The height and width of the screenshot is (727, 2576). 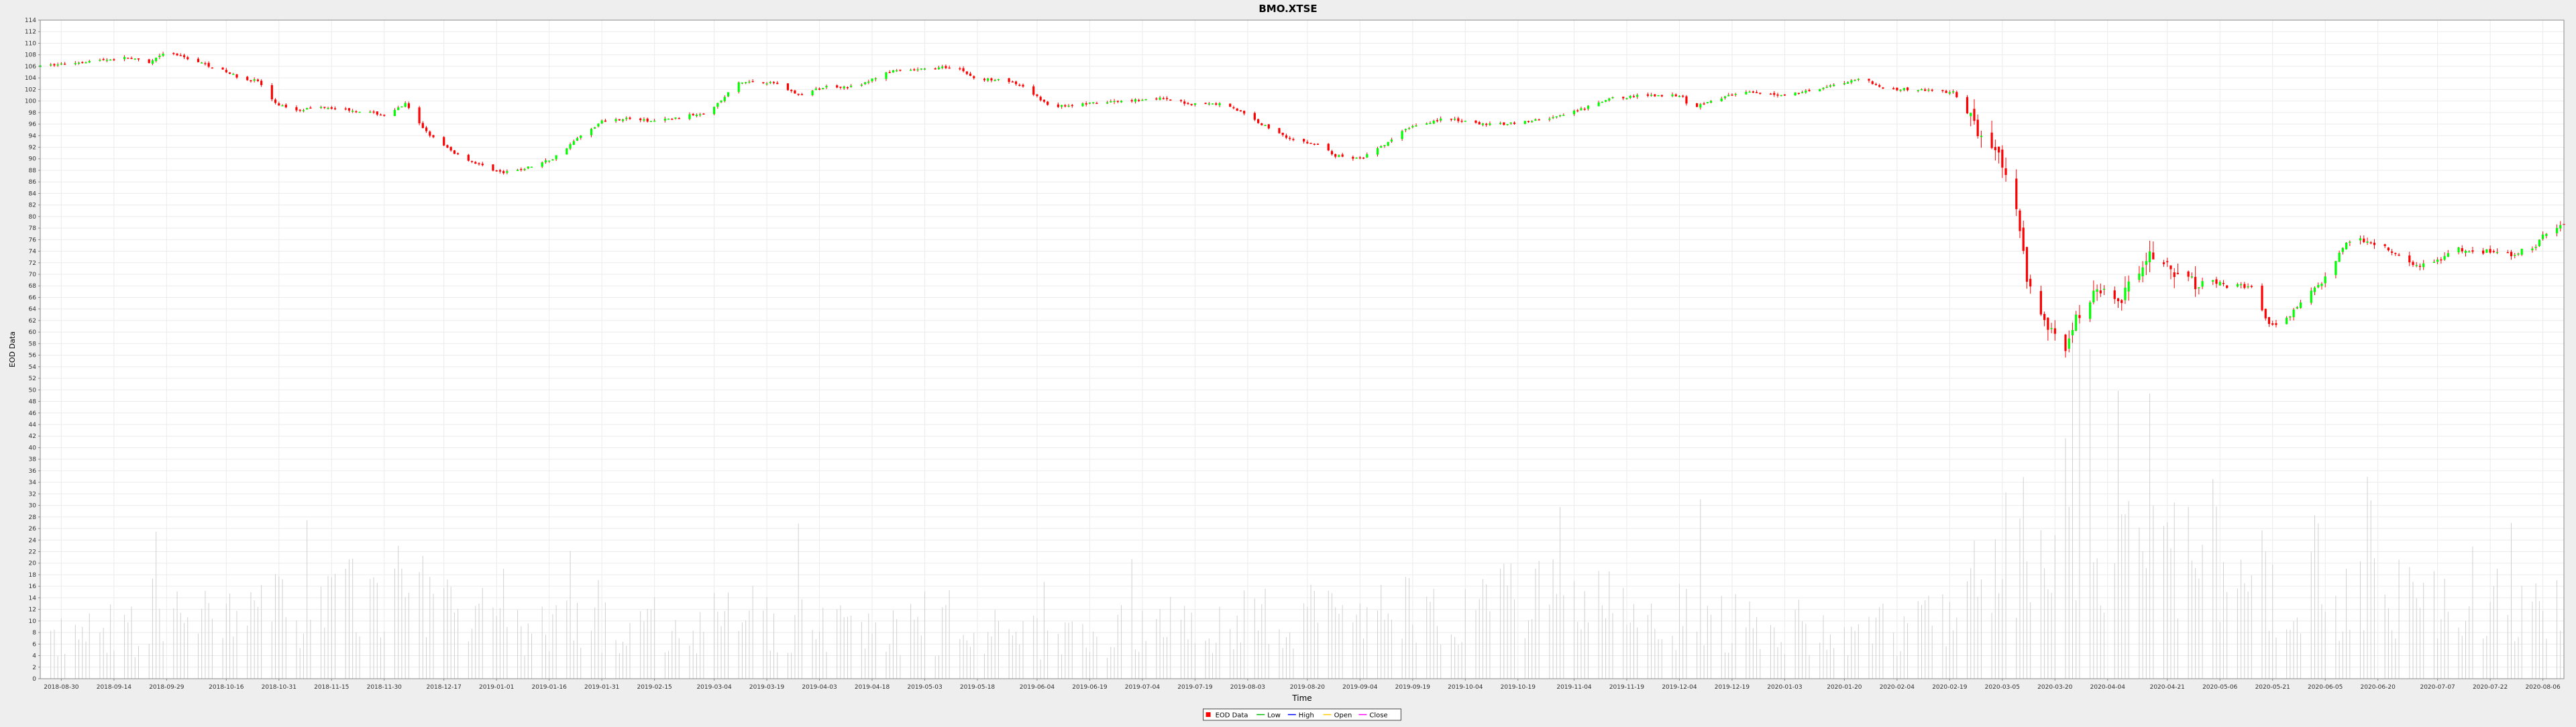 I want to click on y-tick-label: 88, so click(x=33, y=171).